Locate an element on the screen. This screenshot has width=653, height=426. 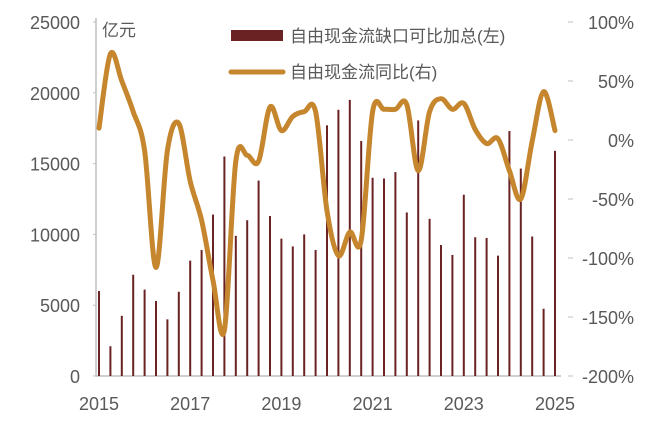
legend-bar-label: 自由现金流缺口可比加总(左) is located at coordinates (397, 36).